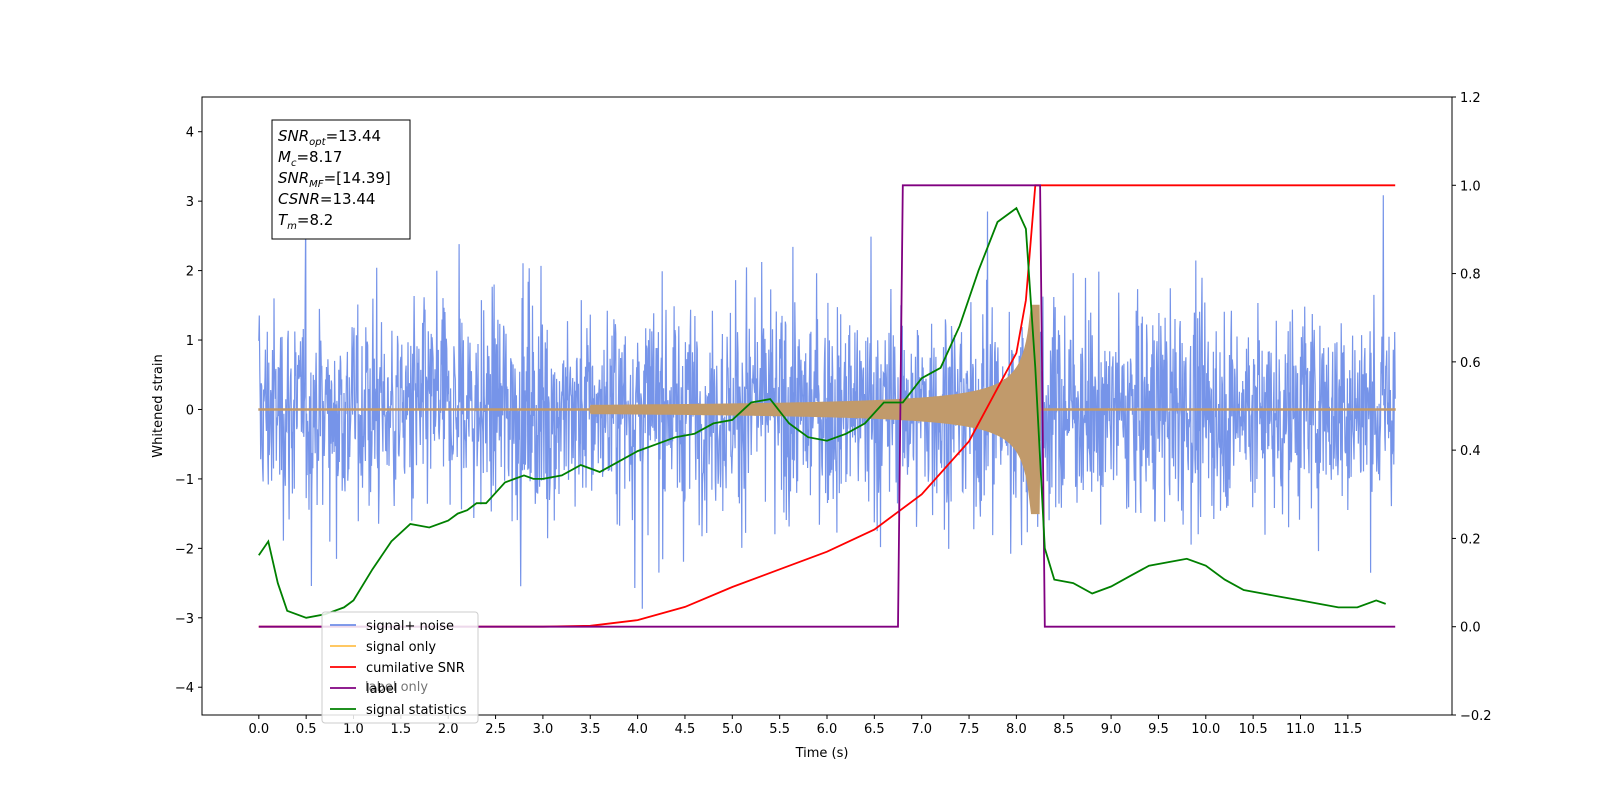 This screenshot has width=1600, height=800. Describe the element at coordinates (1016, 729) in the screenshot. I see `x-tick-label: 8.0` at that location.